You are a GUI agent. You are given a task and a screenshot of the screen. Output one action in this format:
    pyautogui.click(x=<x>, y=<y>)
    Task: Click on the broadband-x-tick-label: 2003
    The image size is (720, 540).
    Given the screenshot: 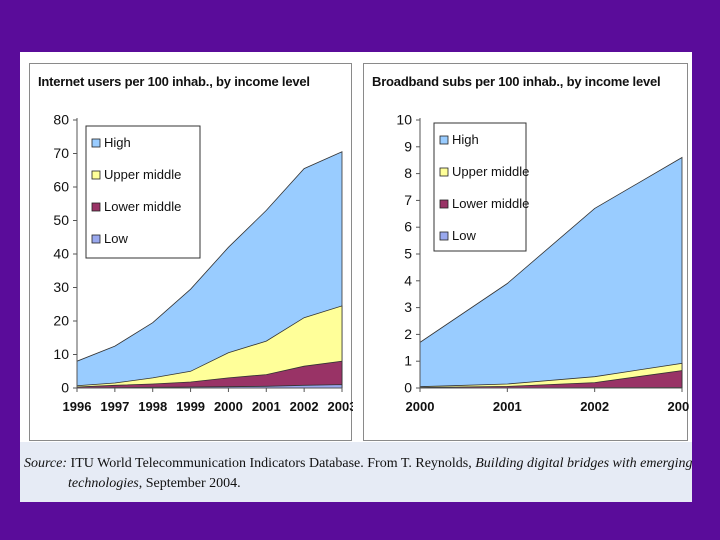 What is the action you would take?
    pyautogui.click(x=678, y=406)
    